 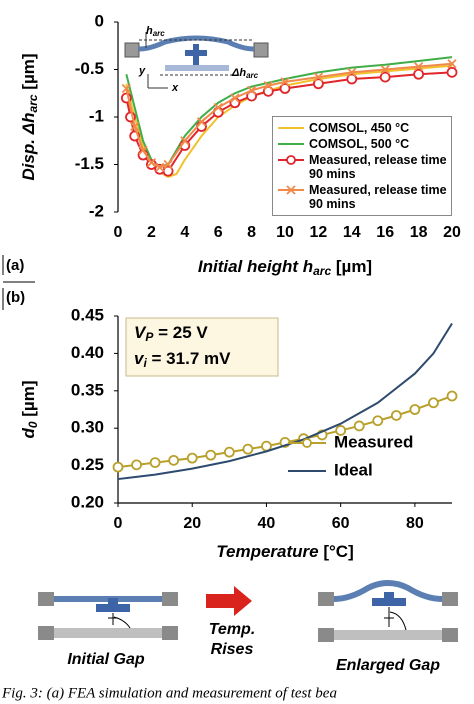 I want to click on legend-entry: COMSOL, 450 °C, so click(x=362, y=128).